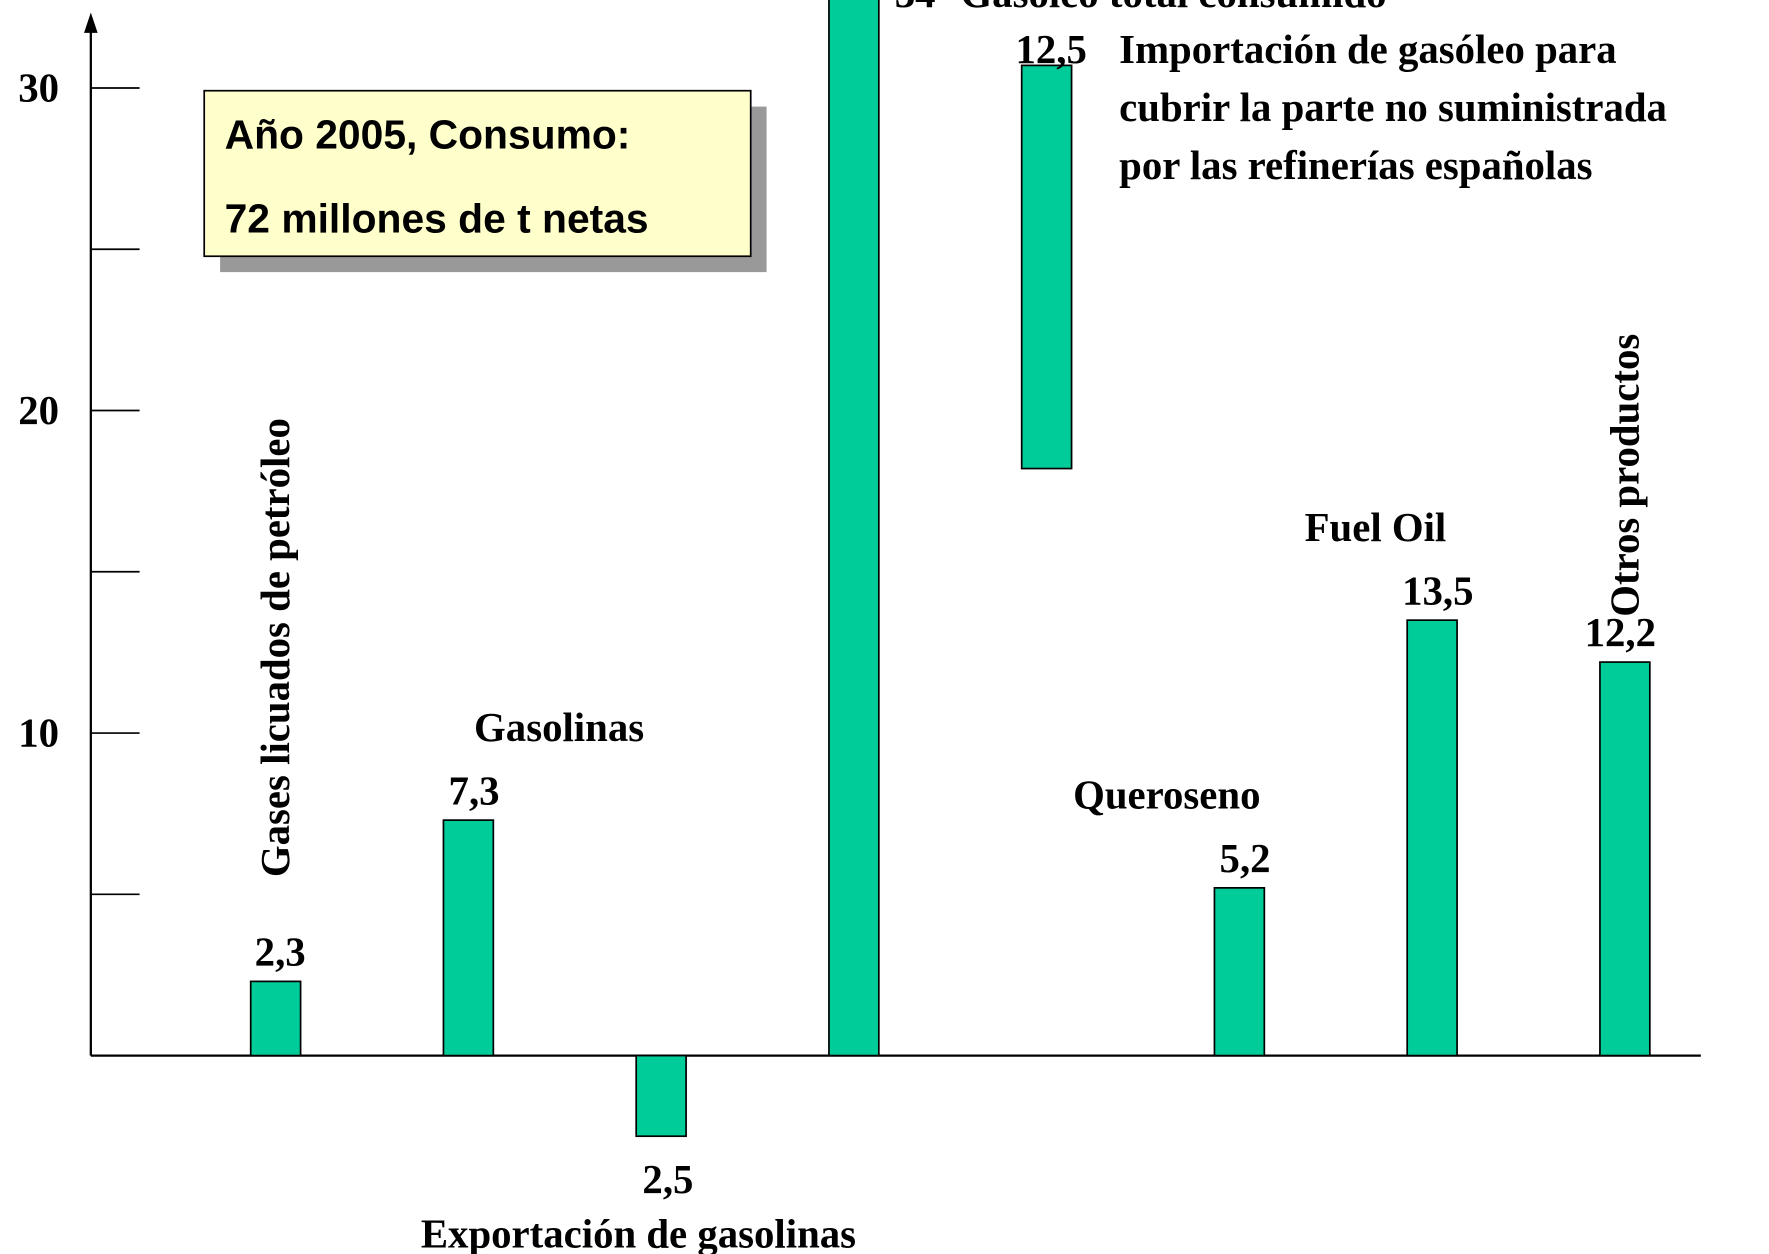  Describe the element at coordinates (1620, 632) in the screenshot. I see `value-label: 12,2` at that location.